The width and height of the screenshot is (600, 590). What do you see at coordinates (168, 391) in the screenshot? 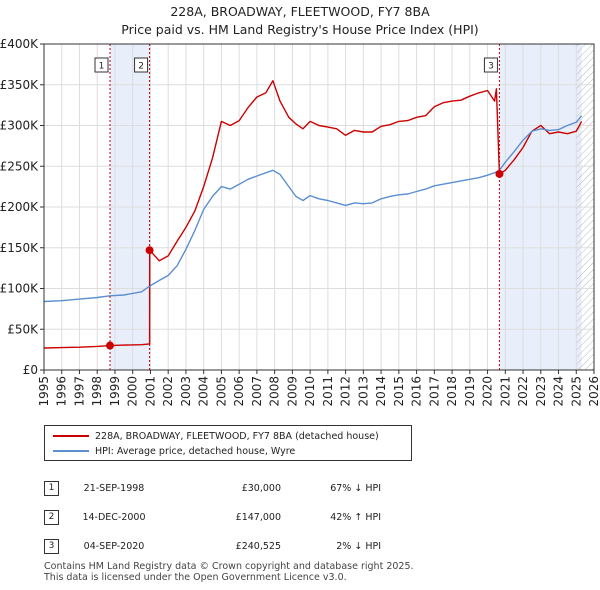
I see `x-tick-label: 2002` at bounding box center [168, 391].